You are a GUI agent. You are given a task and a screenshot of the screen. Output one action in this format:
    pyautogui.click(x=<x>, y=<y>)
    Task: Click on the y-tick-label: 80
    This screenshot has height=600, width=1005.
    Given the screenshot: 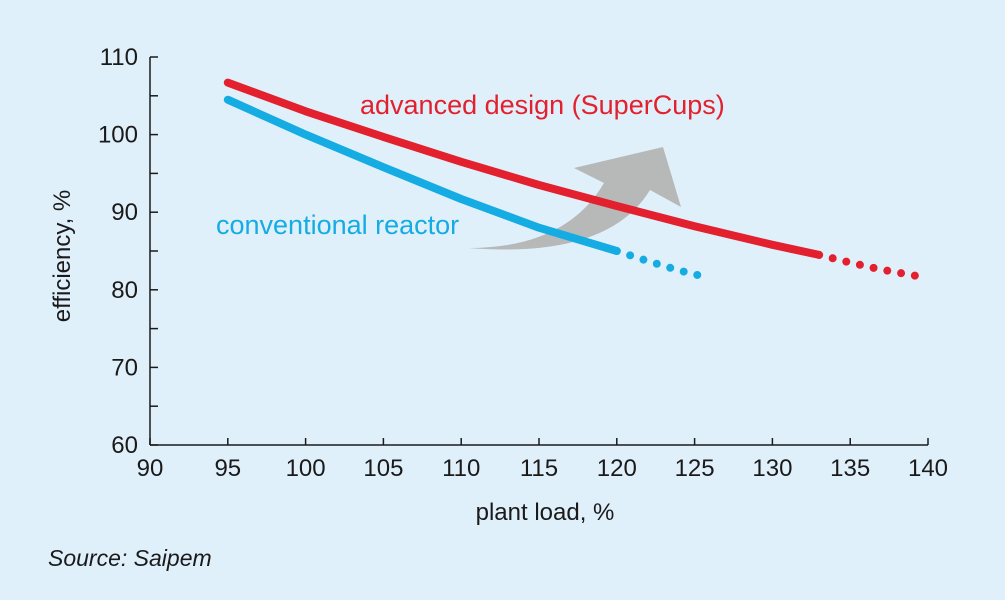 What is the action you would take?
    pyautogui.click(x=124, y=290)
    